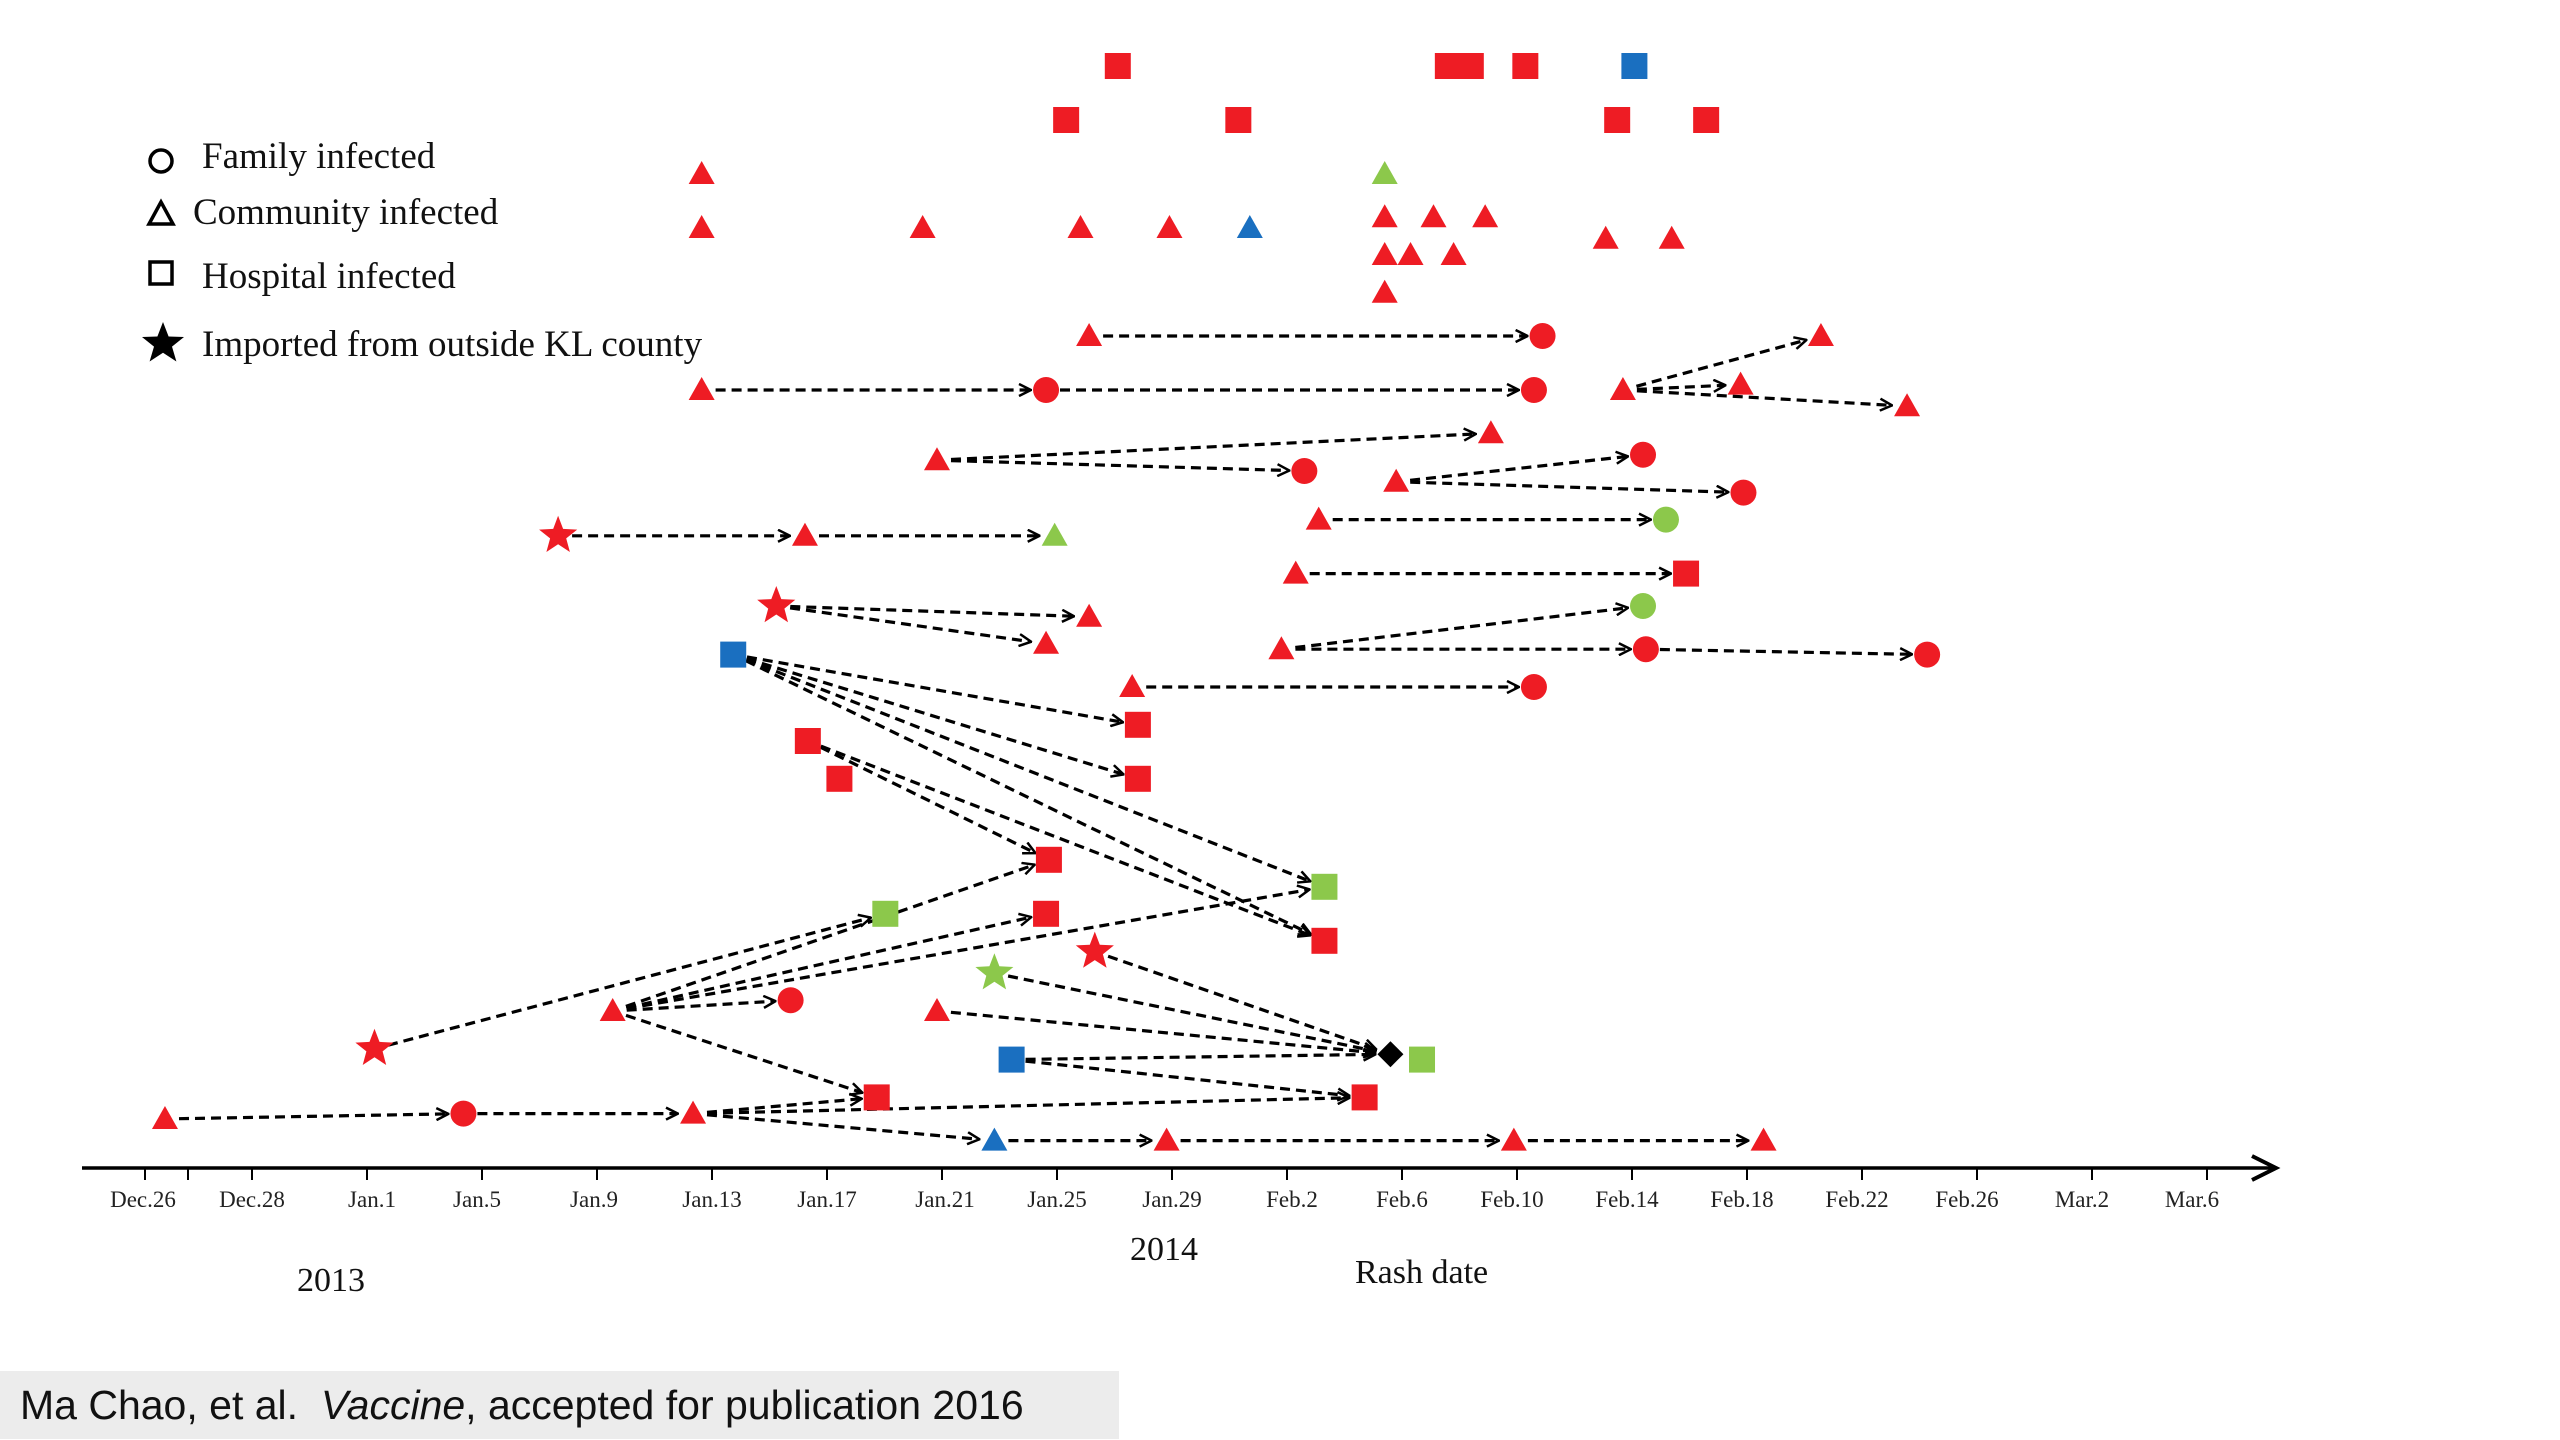  I want to click on citation-journal: Vaccine, so click(393, 1405).